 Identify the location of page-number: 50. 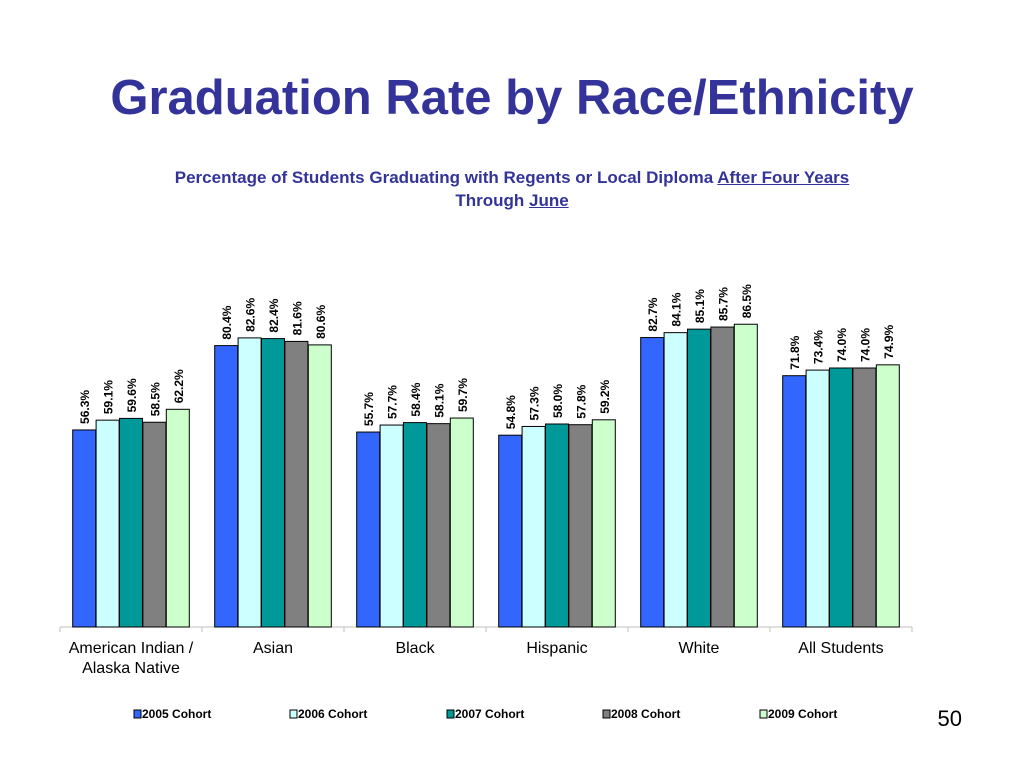
(949, 718).